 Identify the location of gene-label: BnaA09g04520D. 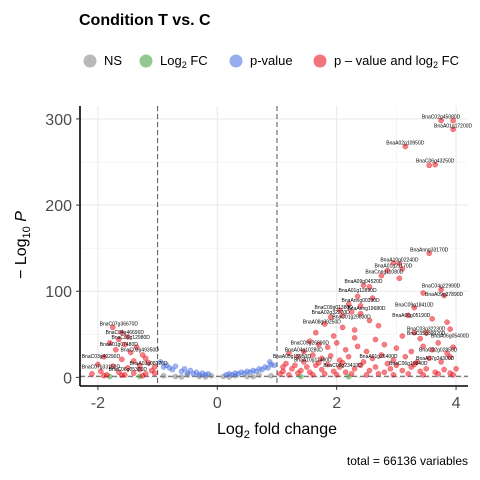
(363, 282).